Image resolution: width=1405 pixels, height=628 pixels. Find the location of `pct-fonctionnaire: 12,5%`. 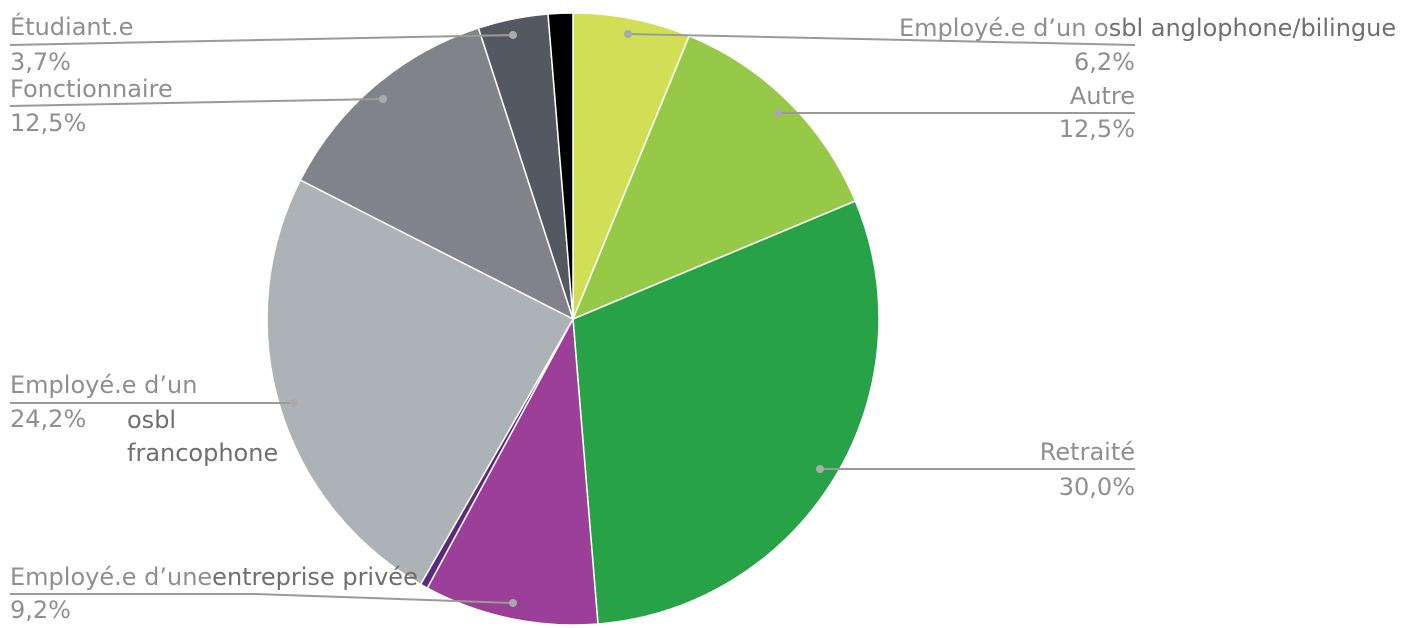

pct-fonctionnaire: 12,5% is located at coordinates (48, 123).